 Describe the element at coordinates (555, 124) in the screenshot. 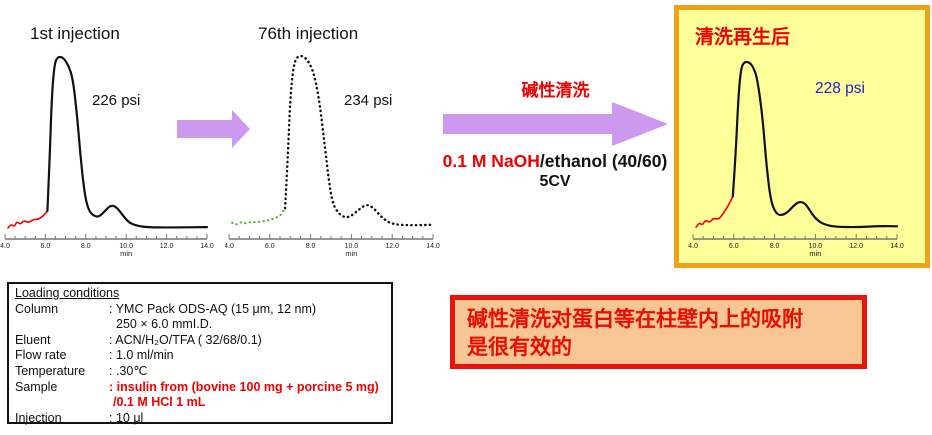

I see `cleaning-flow-arrow-icon` at that location.